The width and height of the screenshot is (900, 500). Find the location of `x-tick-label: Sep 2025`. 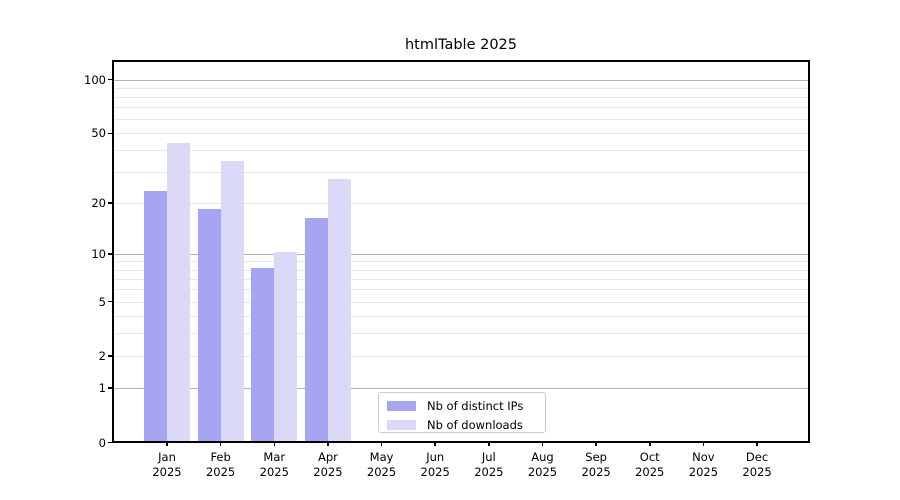

x-tick-label: Sep 2025 is located at coordinates (596, 464).